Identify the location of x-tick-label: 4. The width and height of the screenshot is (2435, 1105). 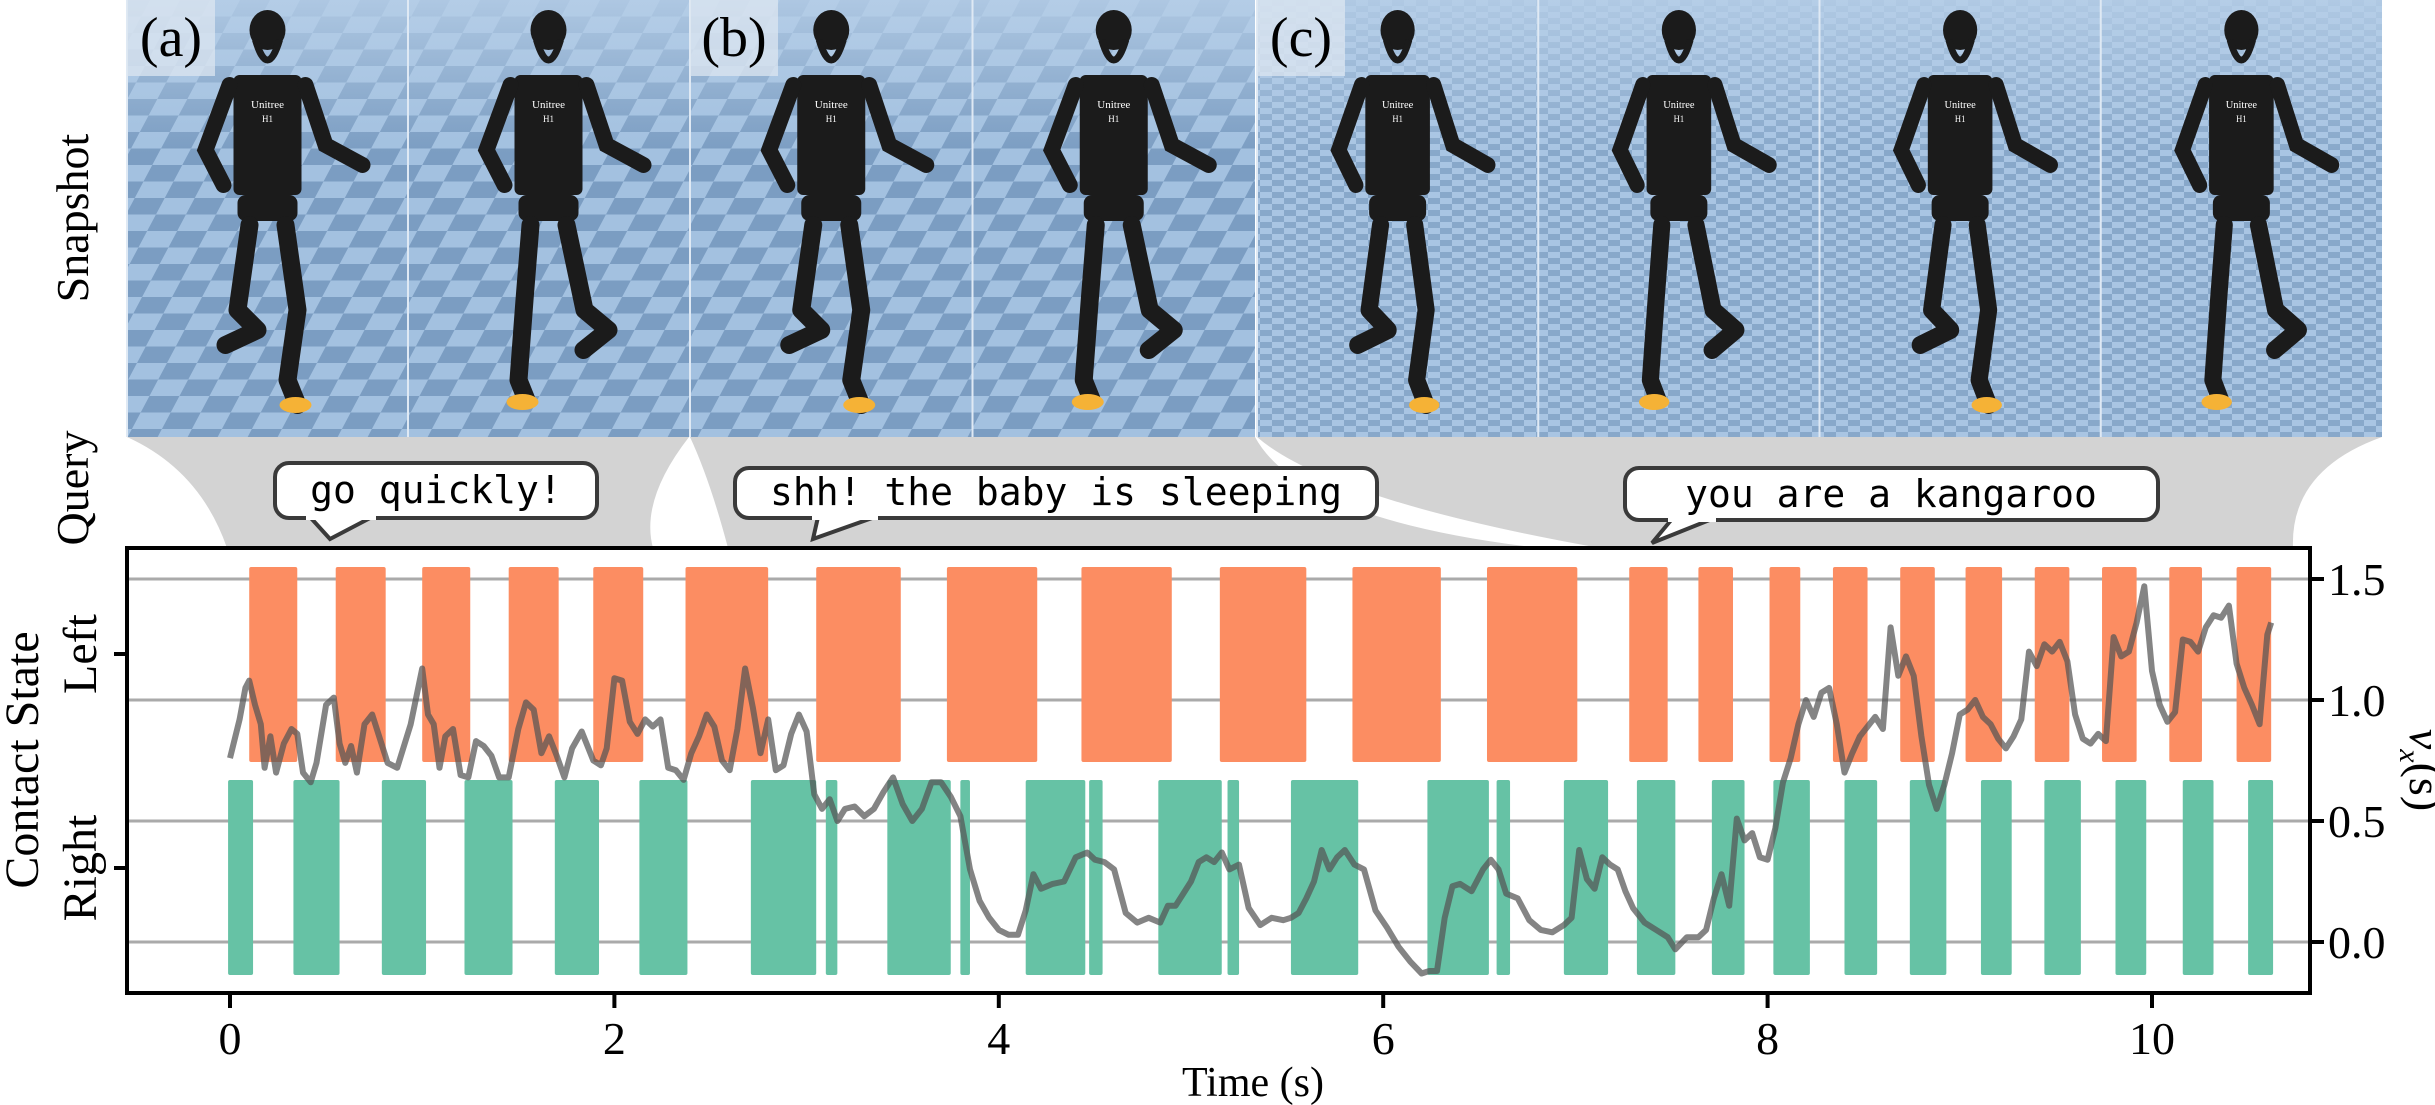
(998, 1038).